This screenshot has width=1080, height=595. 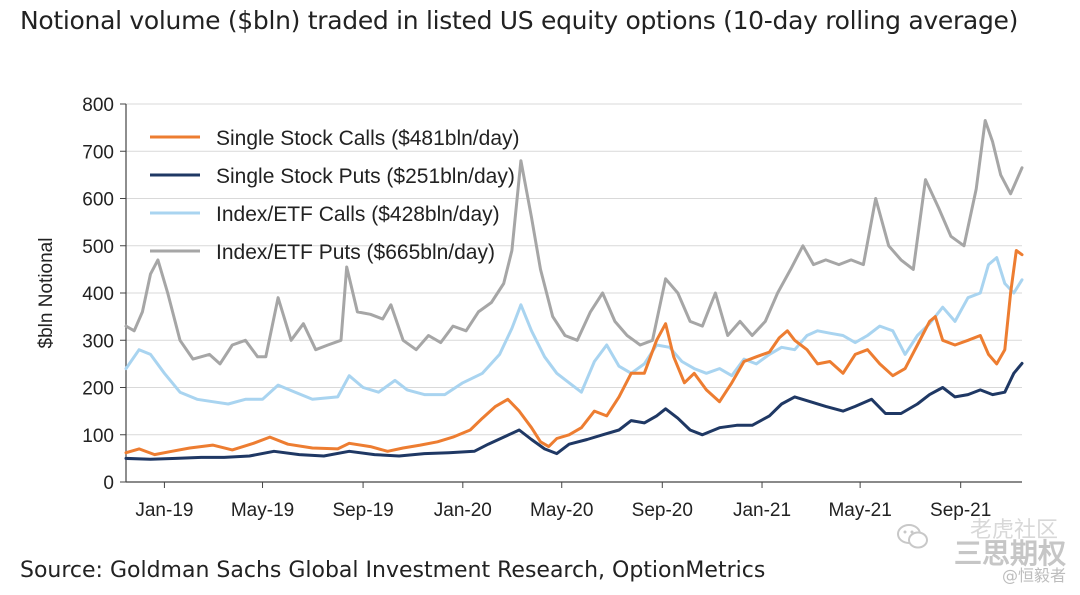 I want to click on legend-label: Single Stock Calls ($481bln/day), so click(x=368, y=138).